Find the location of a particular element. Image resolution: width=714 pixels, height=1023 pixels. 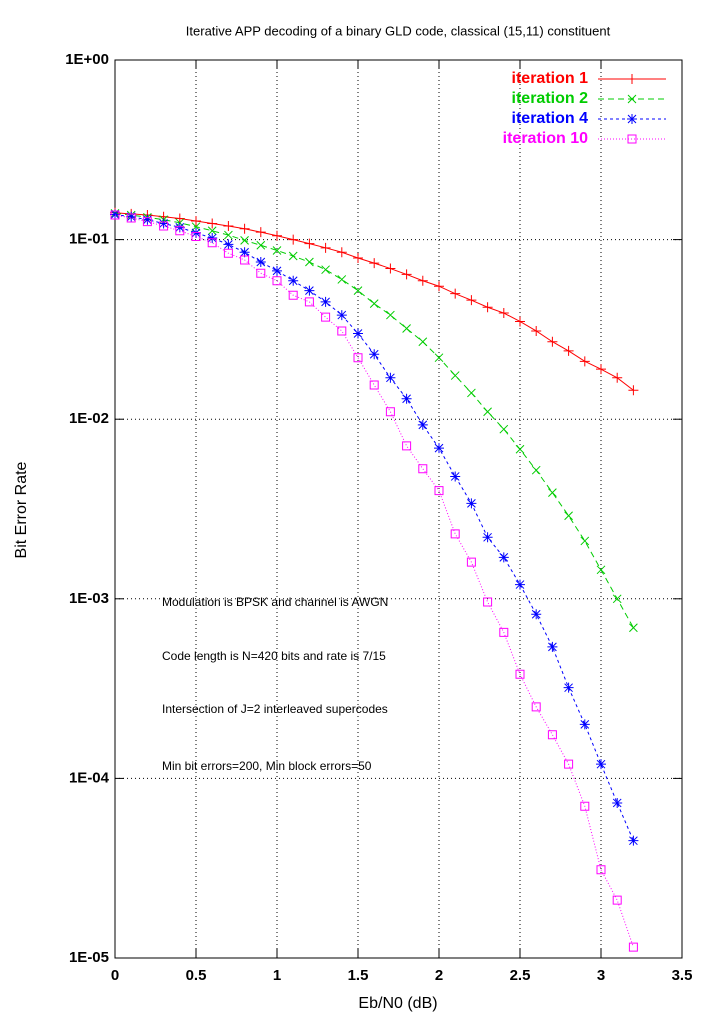

annotation: Min bit errors=200, Min block errors=50 is located at coordinates (267, 766).